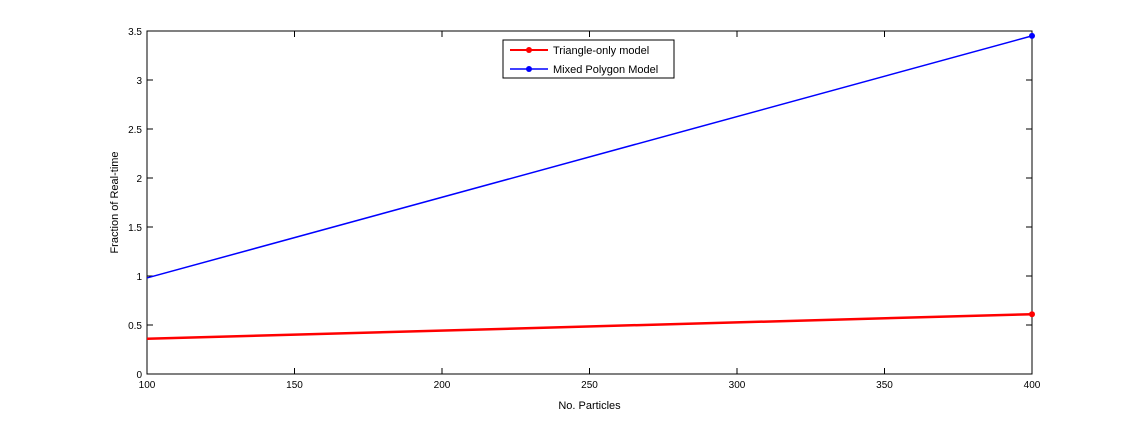  Describe the element at coordinates (589, 406) in the screenshot. I see `x-axis-title: No. Particles` at that location.